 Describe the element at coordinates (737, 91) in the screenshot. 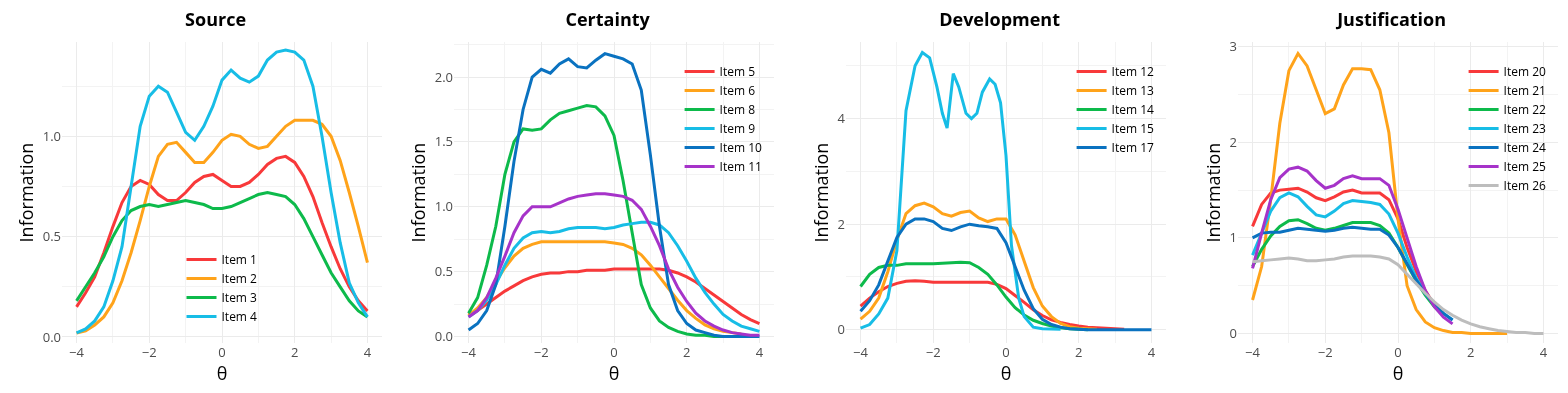

I see `legend-label: Item 6` at that location.